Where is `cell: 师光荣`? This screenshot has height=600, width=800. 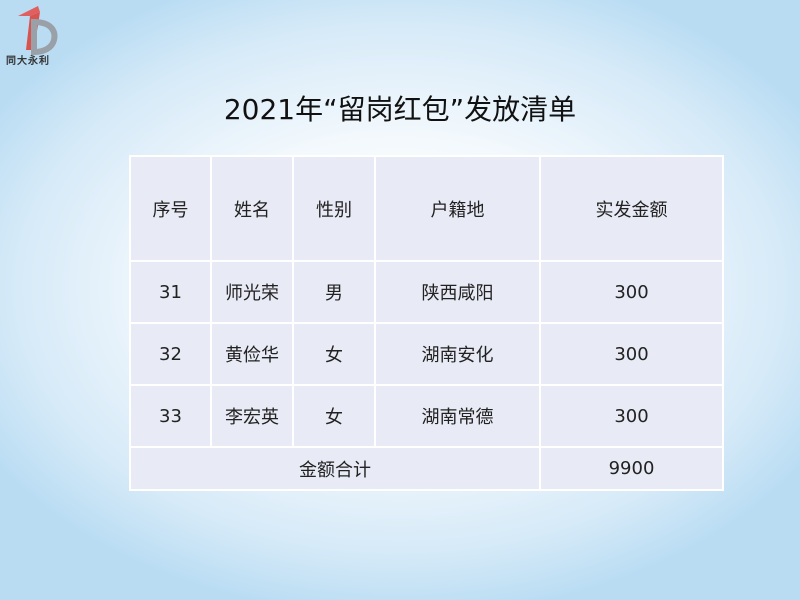 cell: 师光荣 is located at coordinates (252, 292).